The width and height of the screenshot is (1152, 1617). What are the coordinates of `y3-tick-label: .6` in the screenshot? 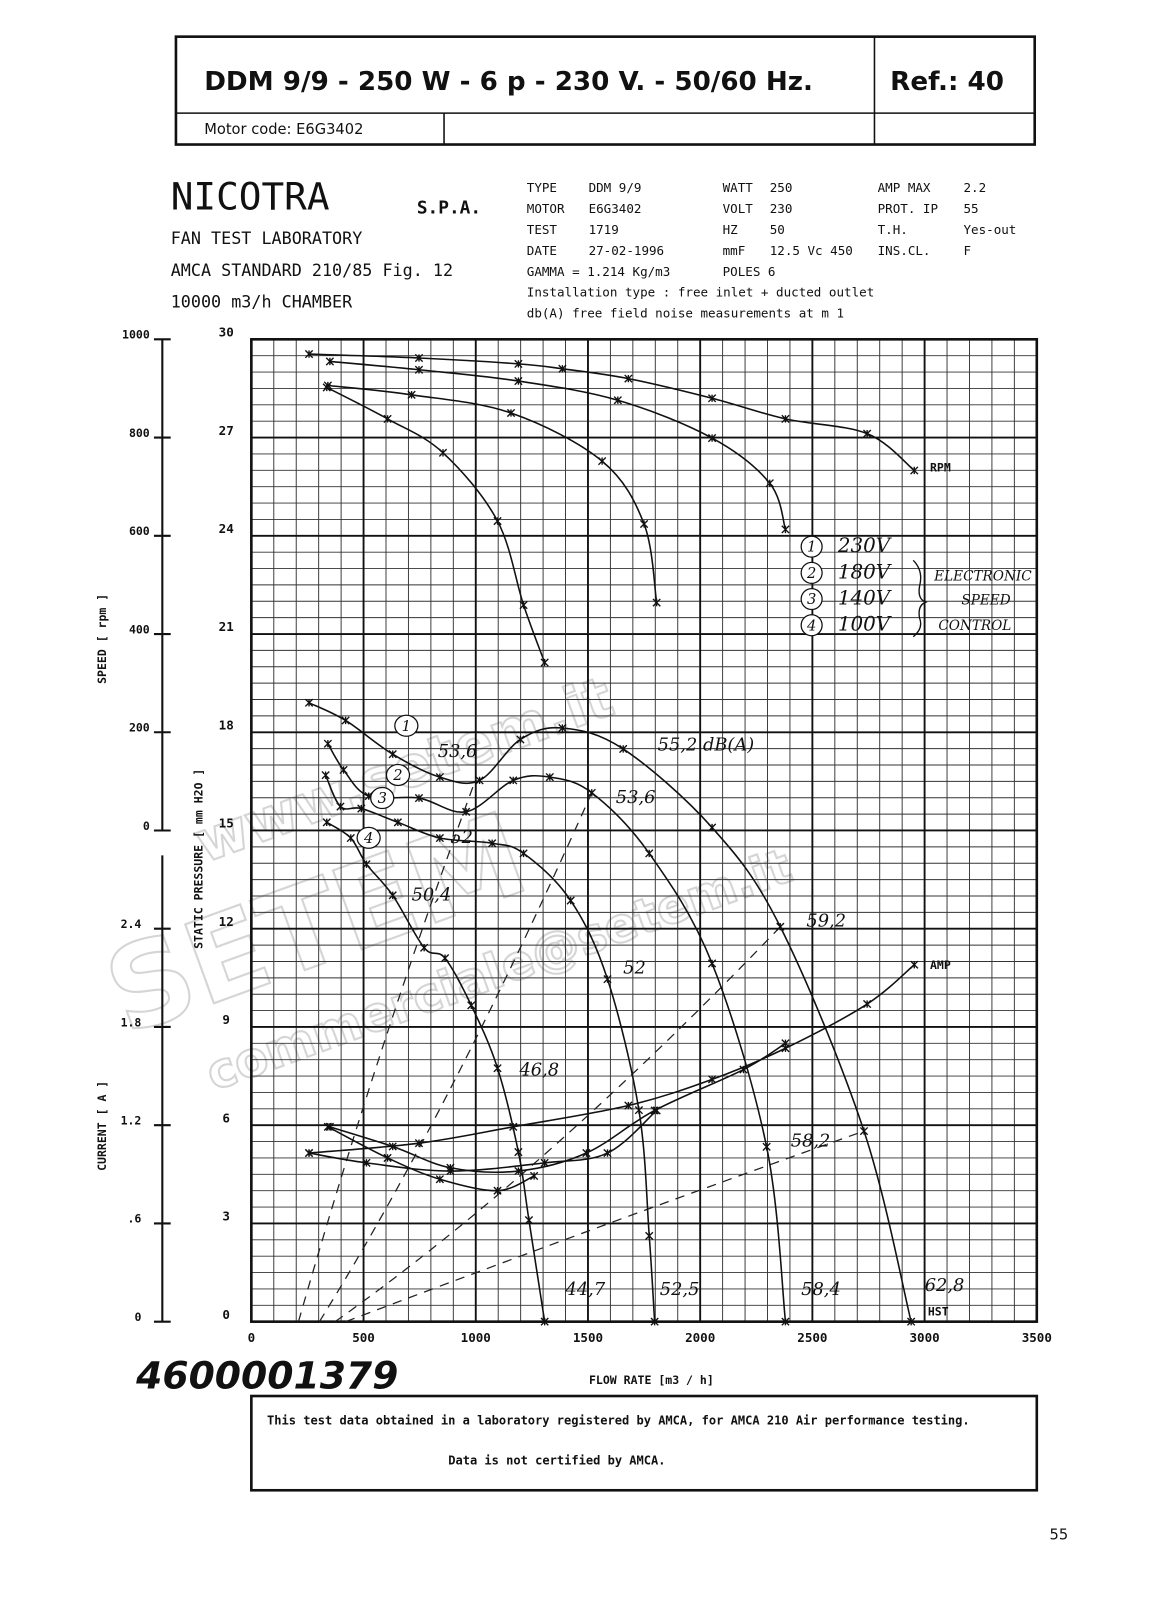 It's located at (135, 1219).